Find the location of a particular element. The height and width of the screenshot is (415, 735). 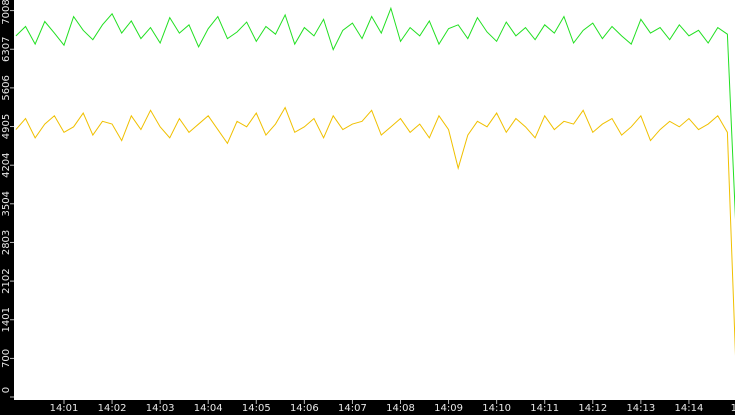

y-tick-label: 7008 is located at coordinates (6, 12).